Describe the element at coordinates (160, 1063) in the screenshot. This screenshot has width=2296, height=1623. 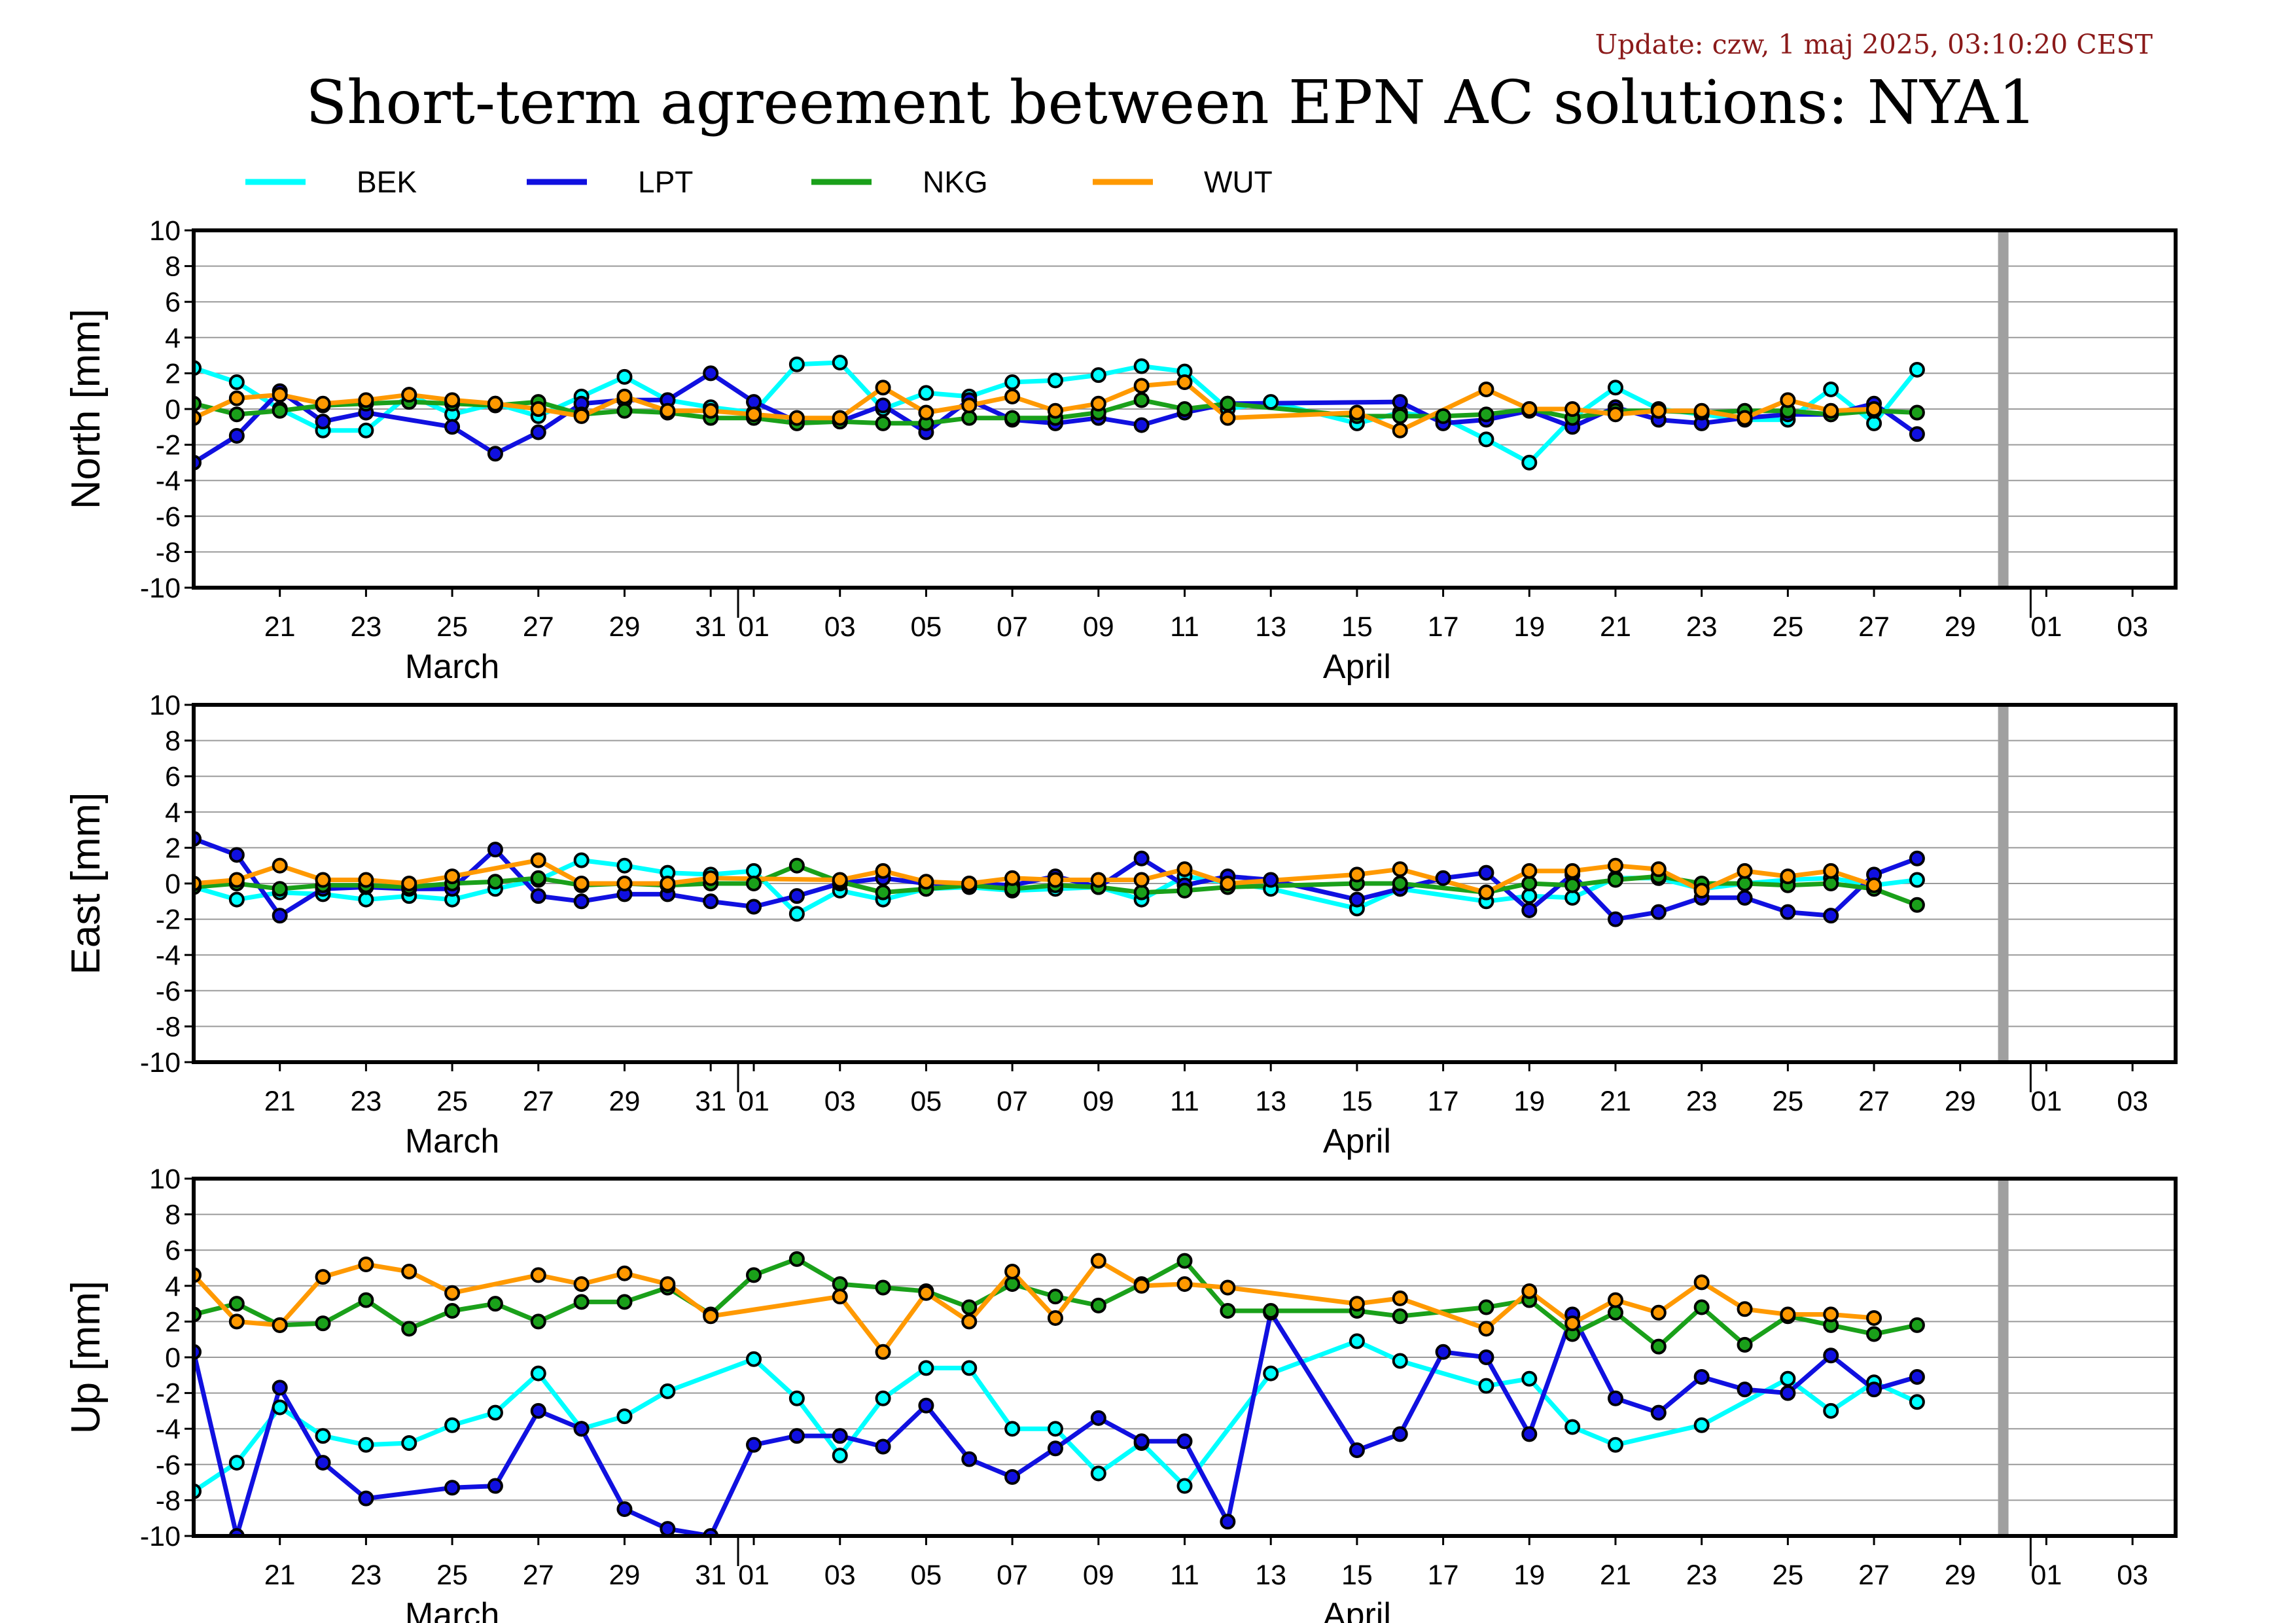
I see `y-tick-label: -10` at that location.